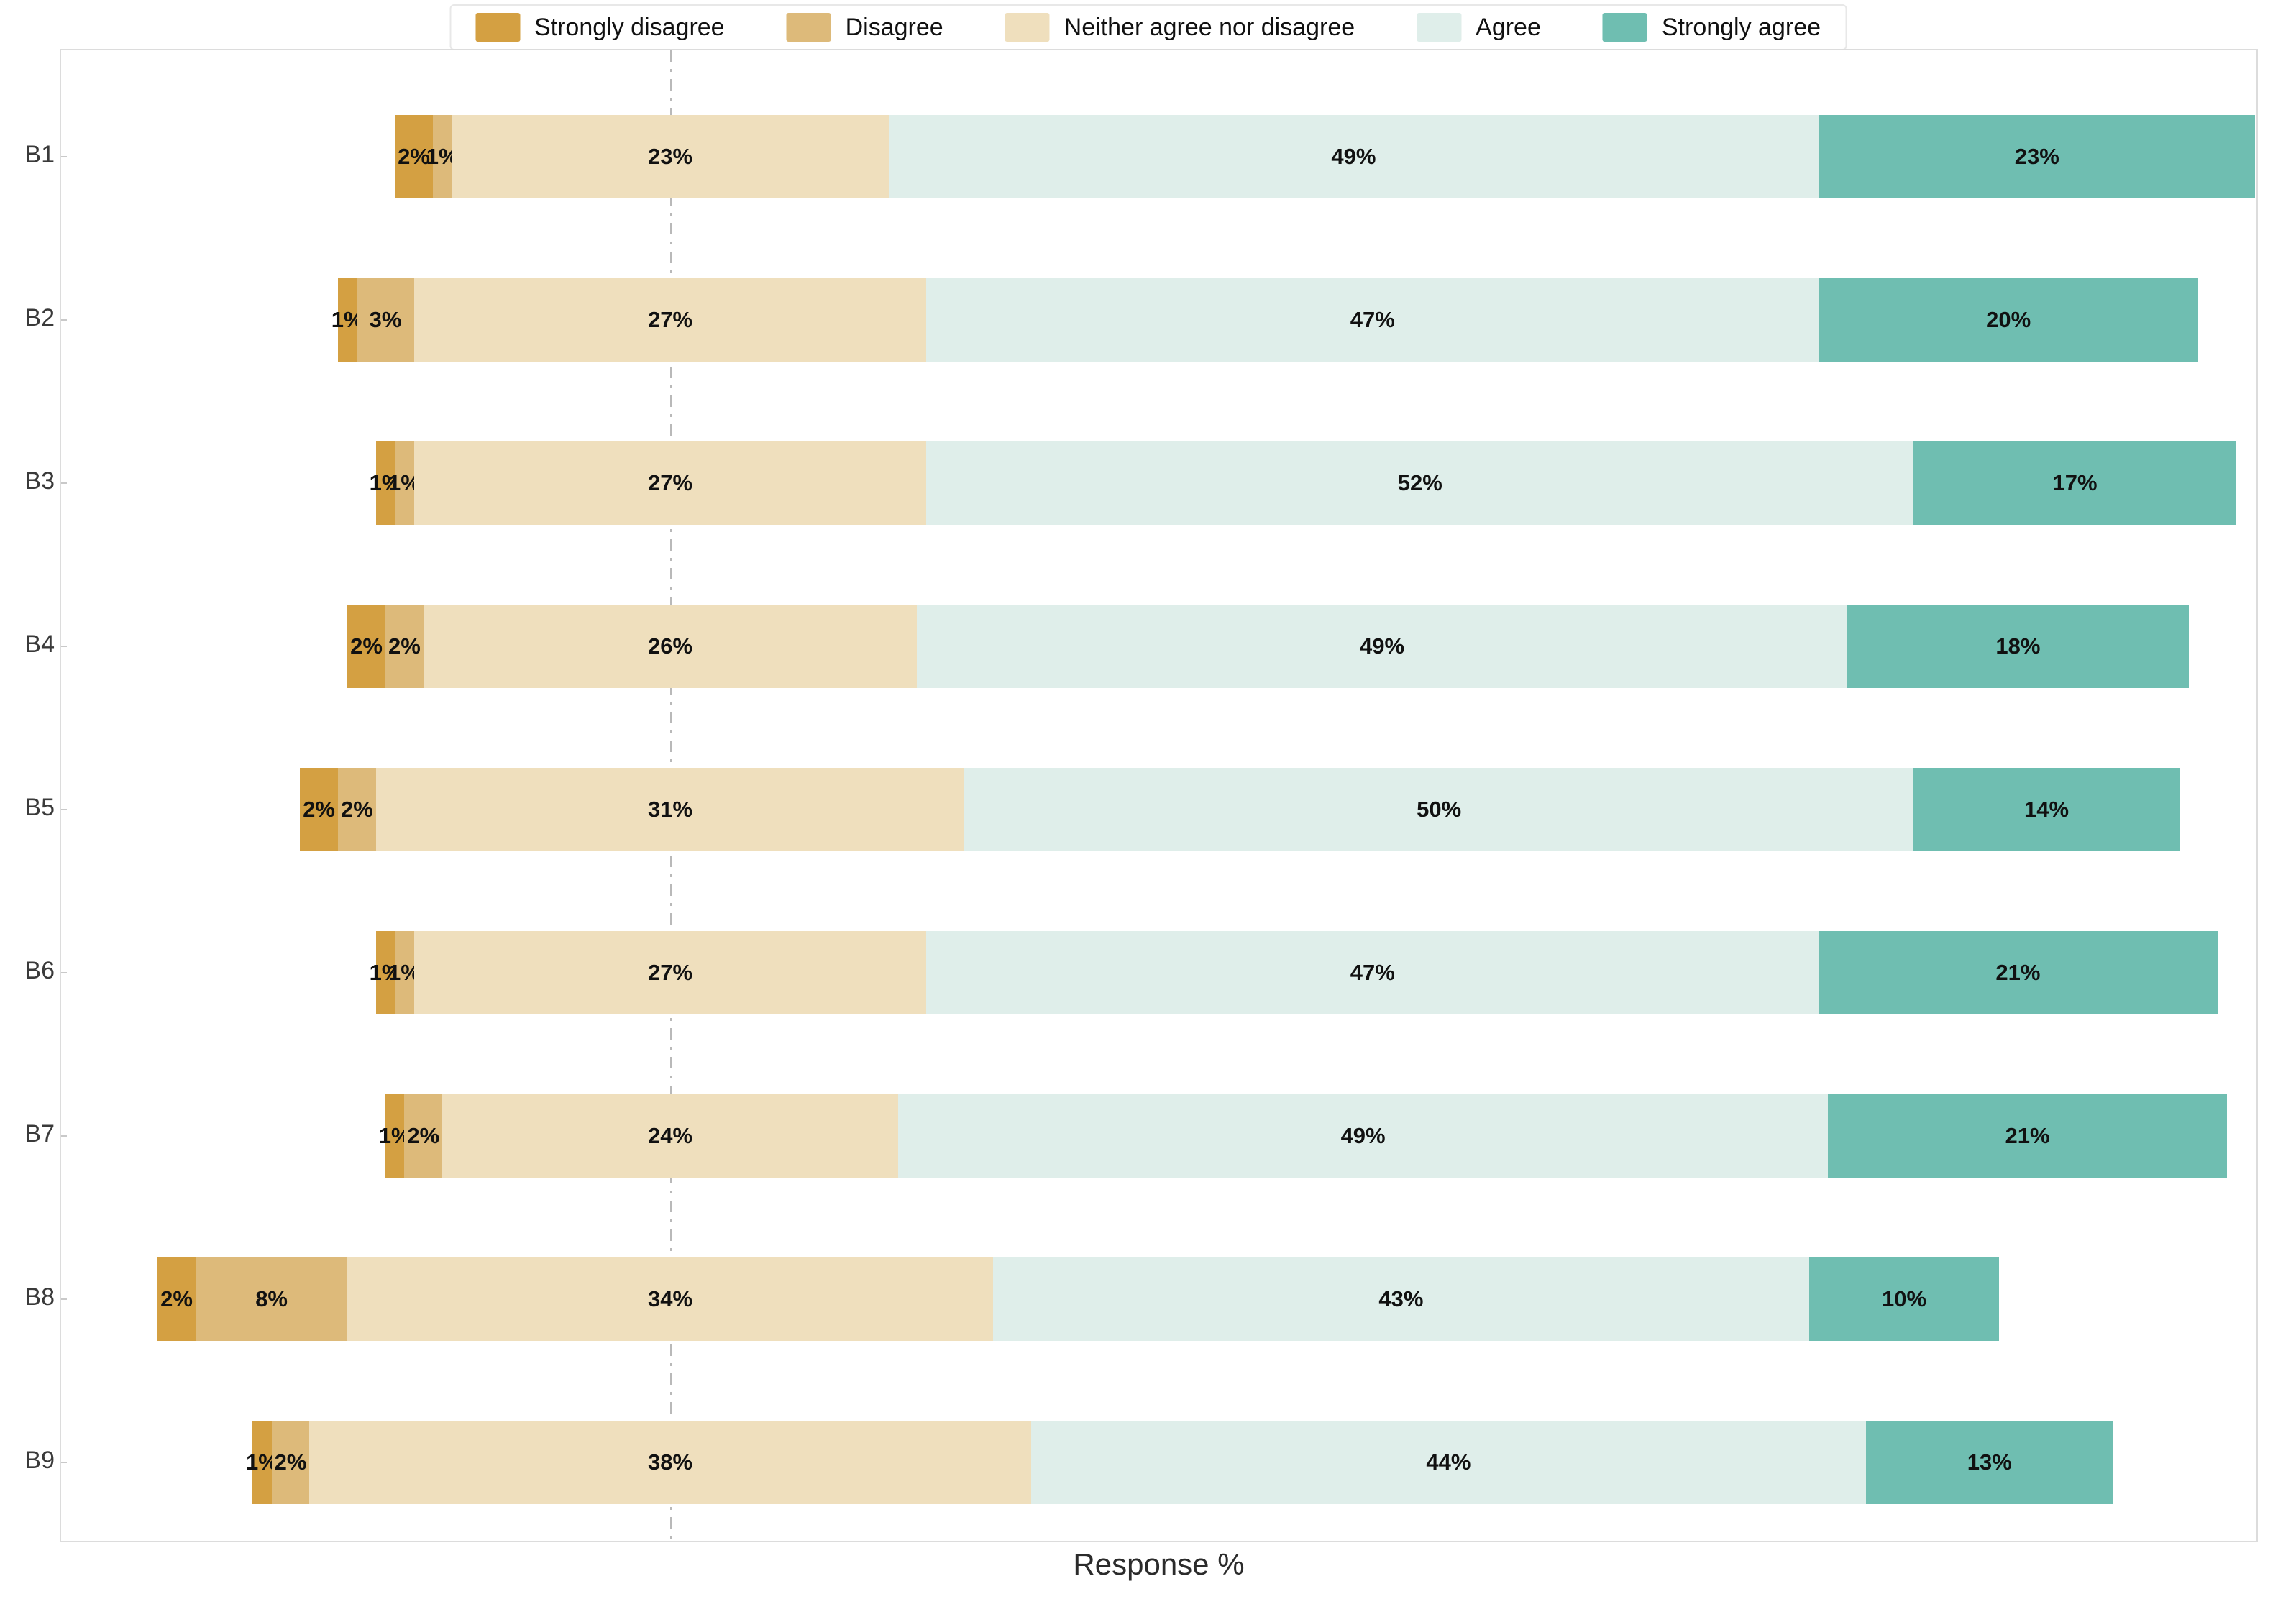  Describe the element at coordinates (1372, 973) in the screenshot. I see `bar-segment-B6-agree: 47%` at that location.